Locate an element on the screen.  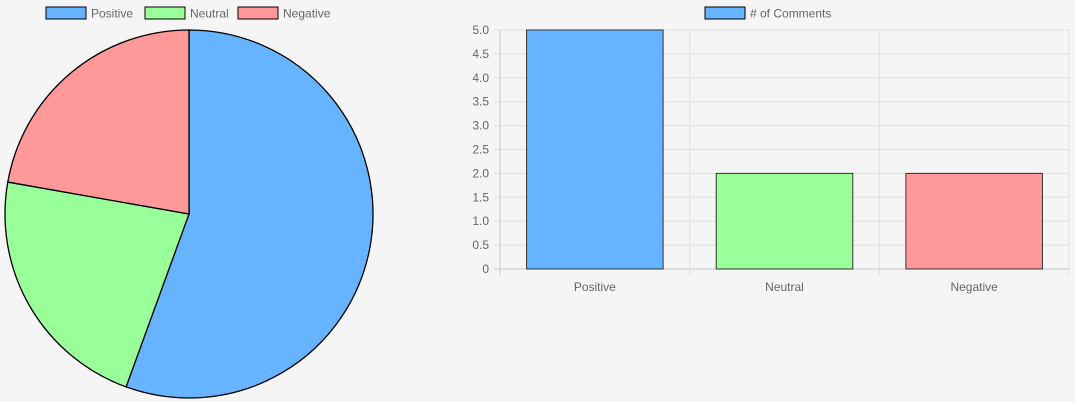
bar-x-label-positive: Positive is located at coordinates (595, 287).